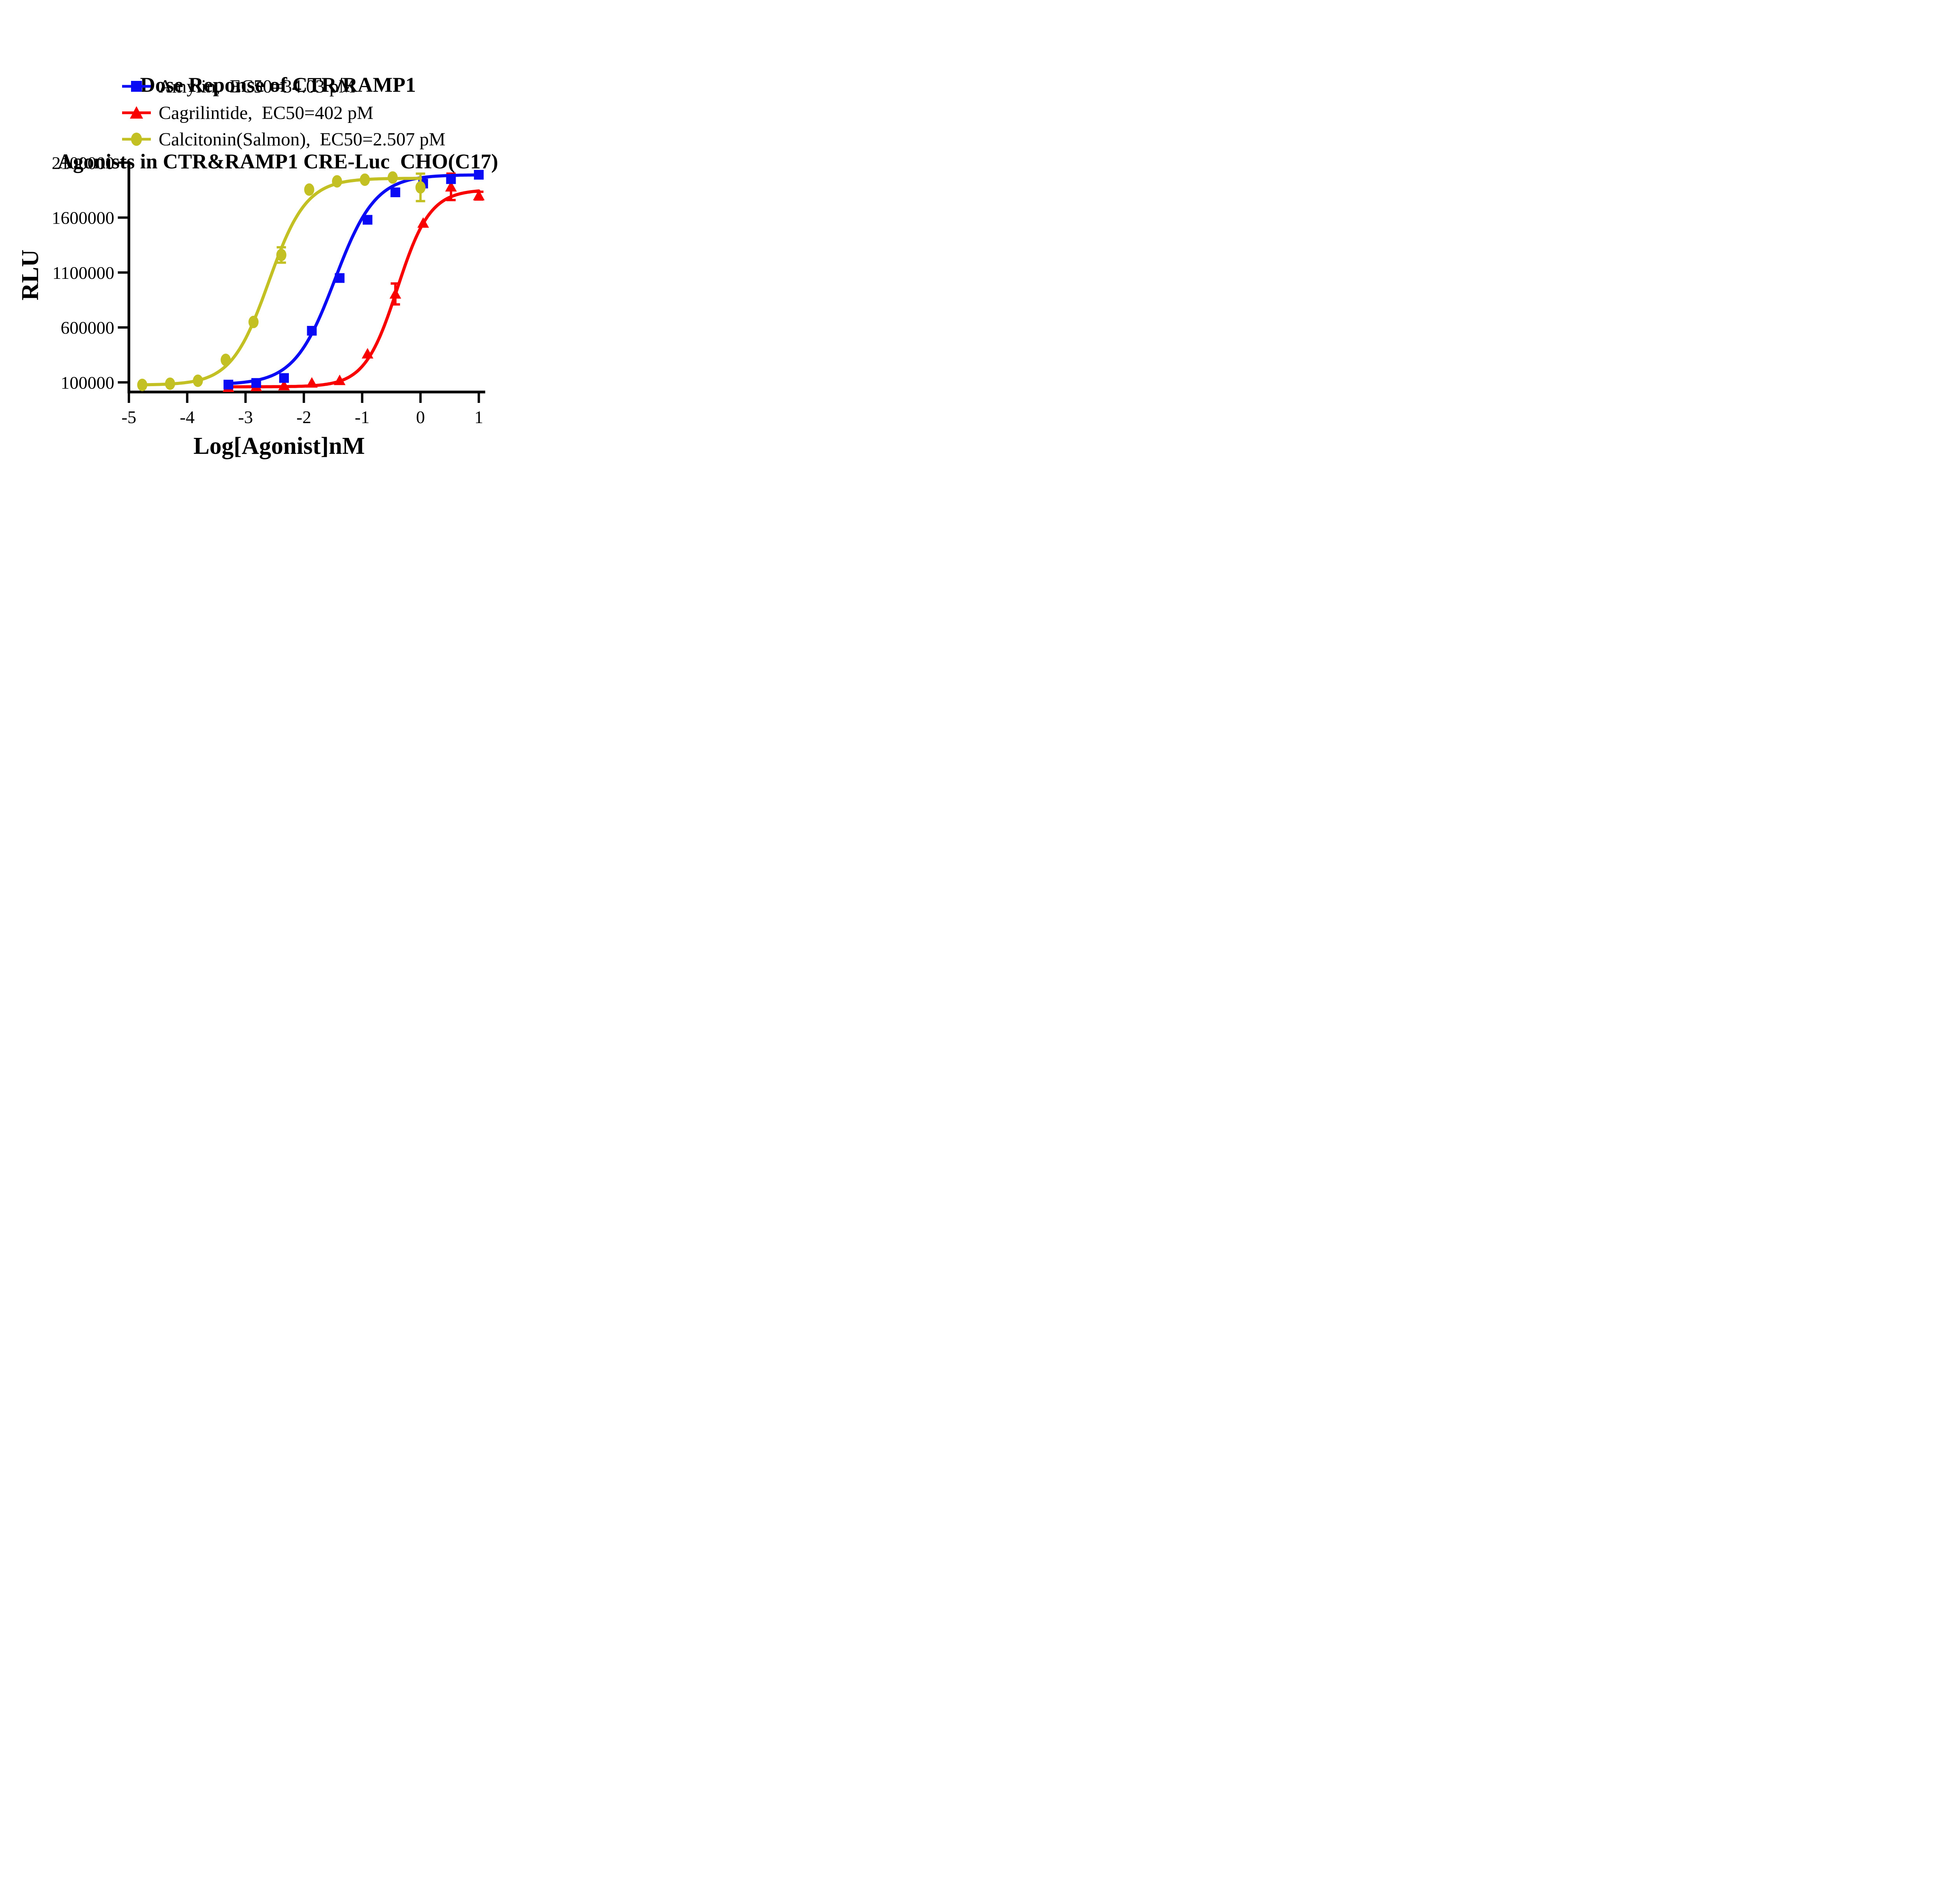 This screenshot has width=1944, height=1904. I want to click on x-tick-label: -5, so click(128, 417).